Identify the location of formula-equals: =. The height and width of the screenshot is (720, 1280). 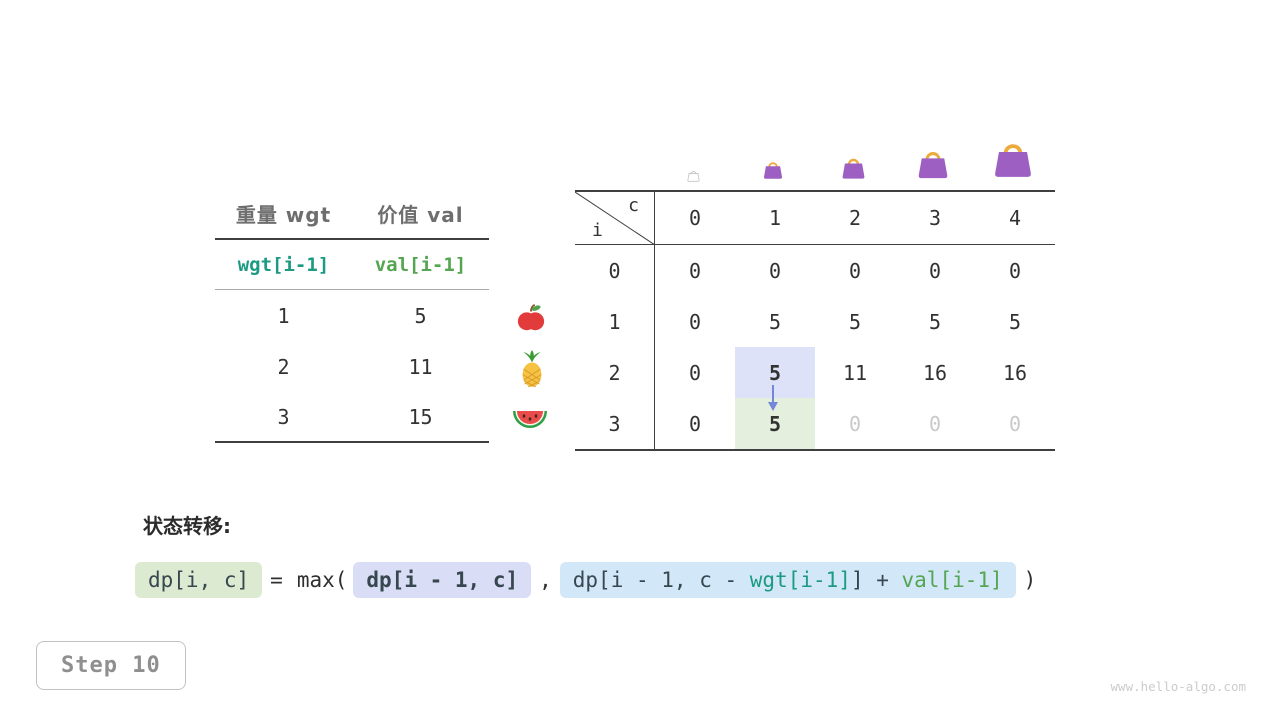
(276, 580).